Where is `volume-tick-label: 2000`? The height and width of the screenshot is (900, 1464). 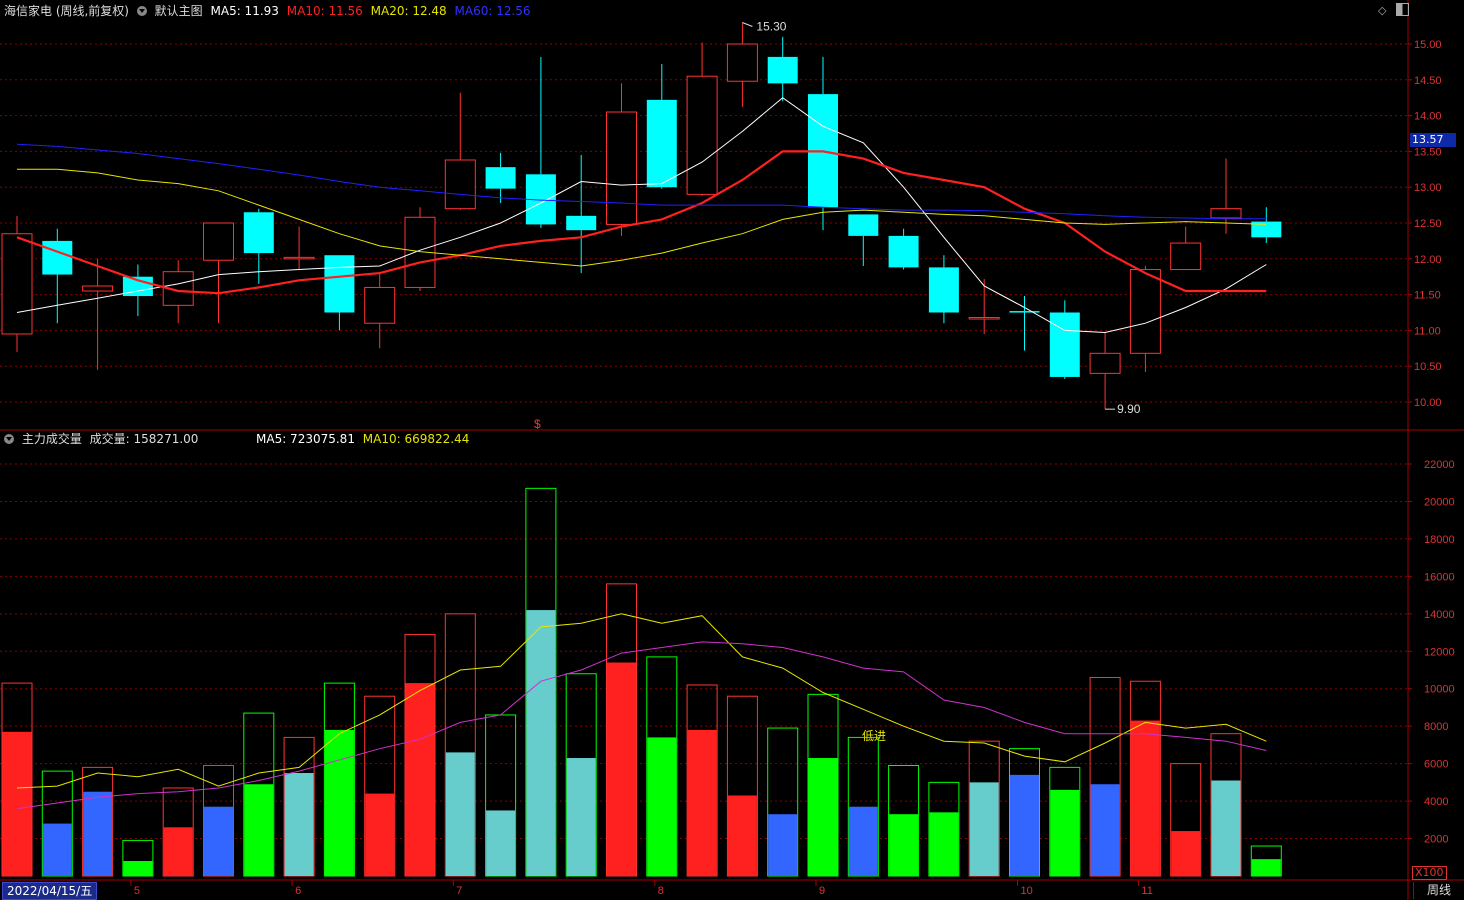 volume-tick-label: 2000 is located at coordinates (1436, 840).